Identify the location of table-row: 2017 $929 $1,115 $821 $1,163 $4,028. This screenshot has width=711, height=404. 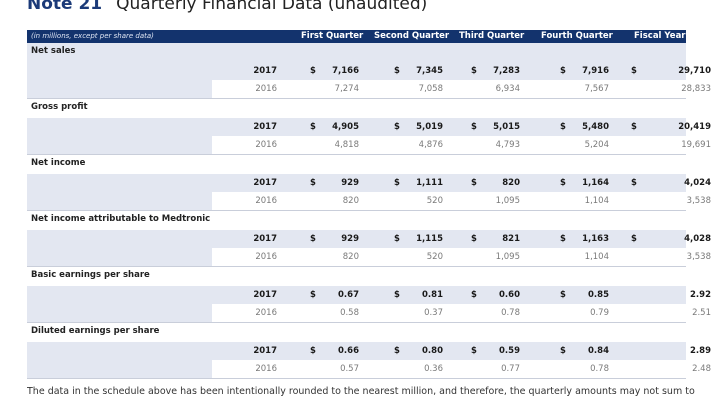
(369, 239).